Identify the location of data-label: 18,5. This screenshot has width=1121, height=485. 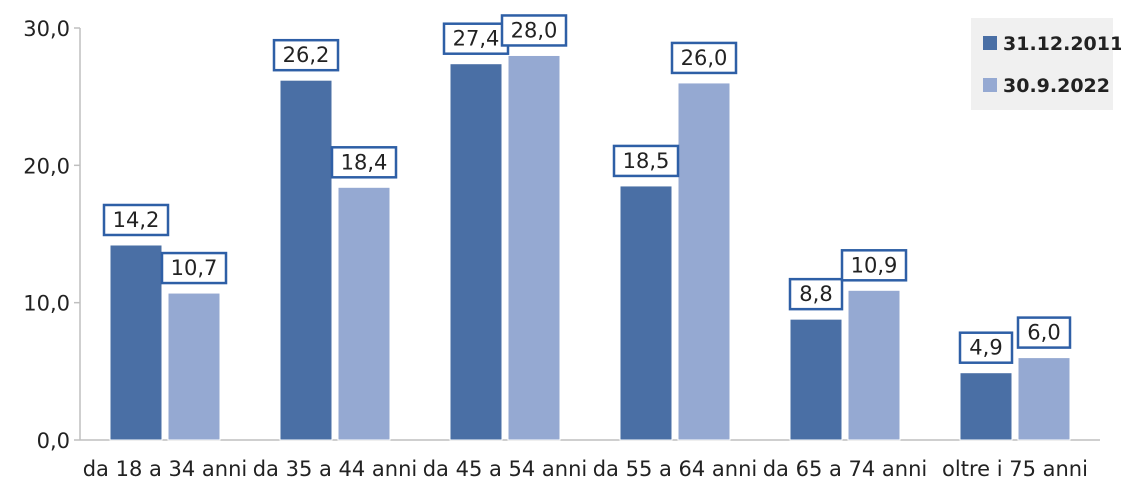
(646, 161).